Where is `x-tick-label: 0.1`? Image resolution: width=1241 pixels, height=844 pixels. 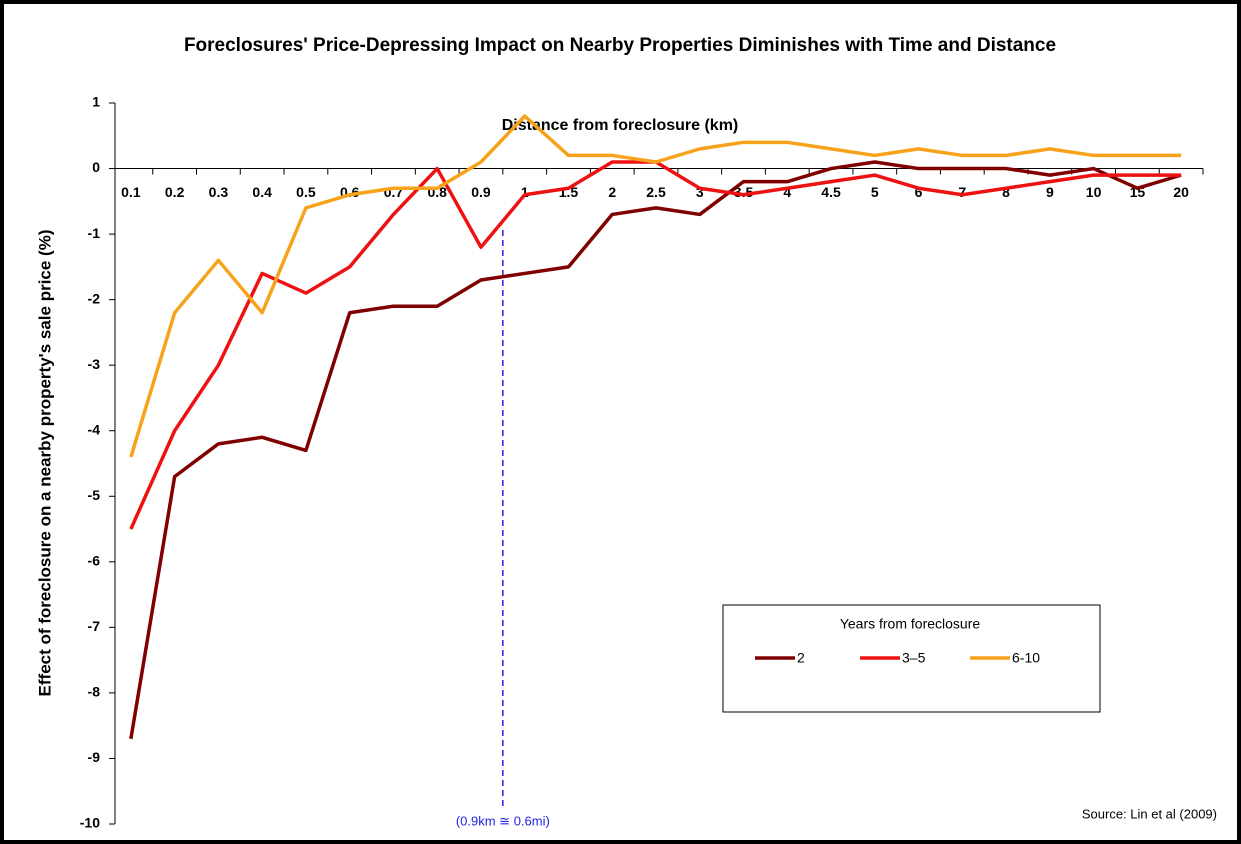 x-tick-label: 0.1 is located at coordinates (131, 192).